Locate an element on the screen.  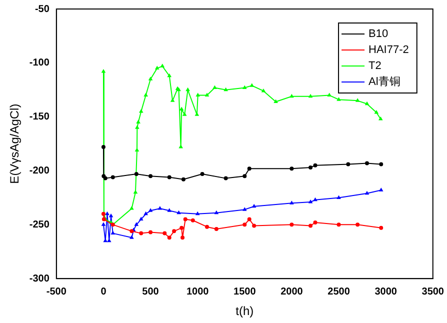
x-tick-label: 1000 is located at coordinates (198, 292).